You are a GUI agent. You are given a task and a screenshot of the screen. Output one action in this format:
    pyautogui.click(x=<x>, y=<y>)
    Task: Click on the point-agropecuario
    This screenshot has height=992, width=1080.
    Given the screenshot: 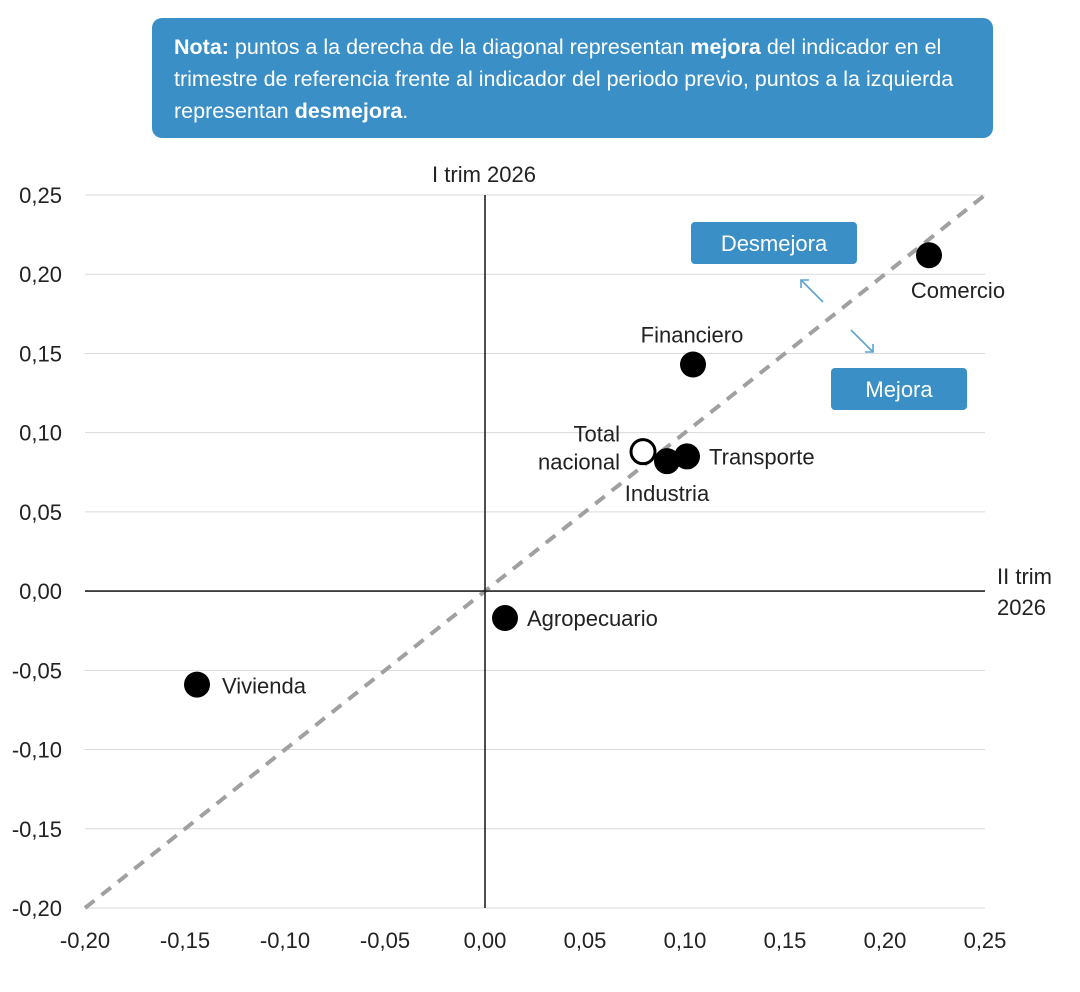 What is the action you would take?
    pyautogui.click(x=505, y=618)
    